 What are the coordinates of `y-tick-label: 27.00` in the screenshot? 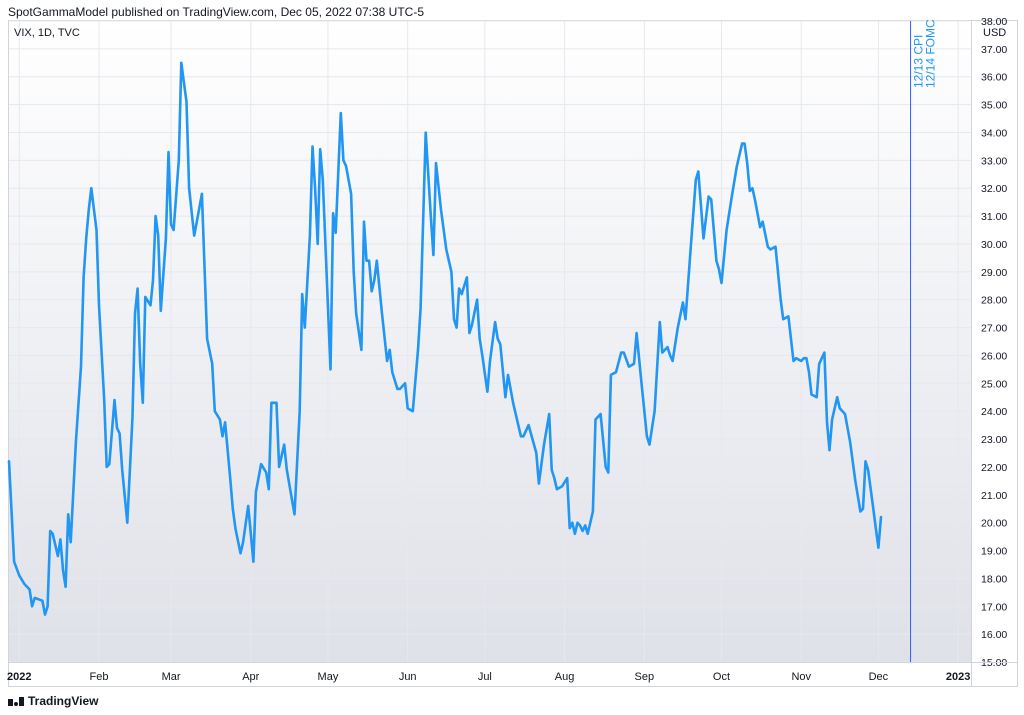 It's located at (994, 329).